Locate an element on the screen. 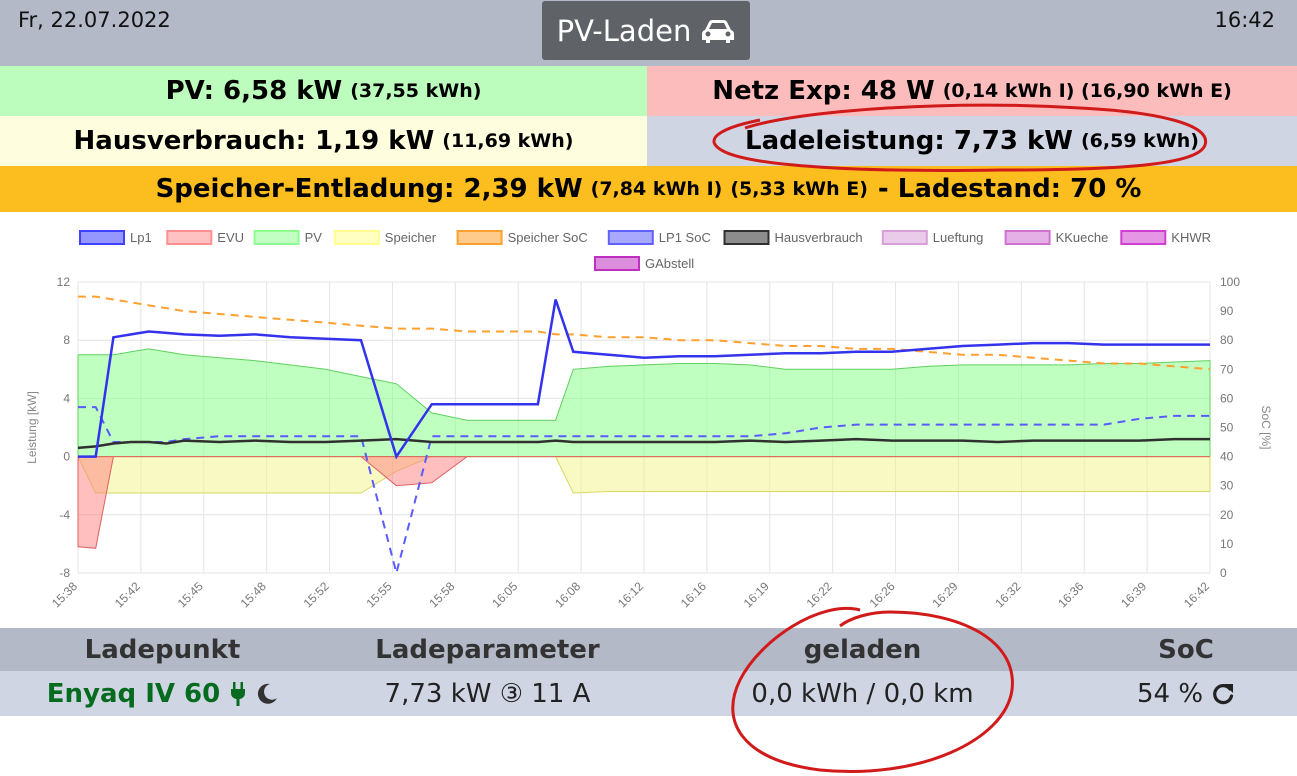 The image size is (1297, 776). refresh-icon is located at coordinates (1223, 694).